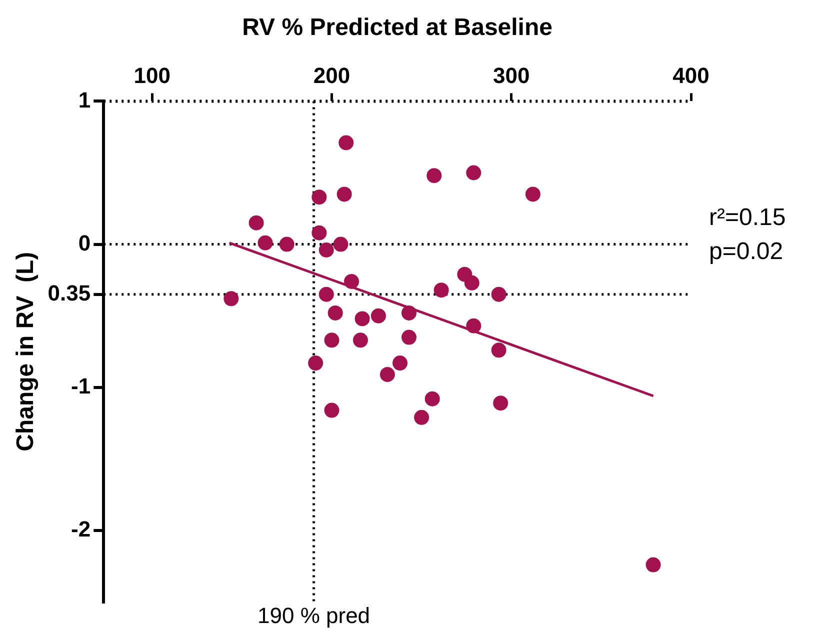  What do you see at coordinates (69, 293) in the screenshot?
I see `y-tick-label: 0.35` at bounding box center [69, 293].